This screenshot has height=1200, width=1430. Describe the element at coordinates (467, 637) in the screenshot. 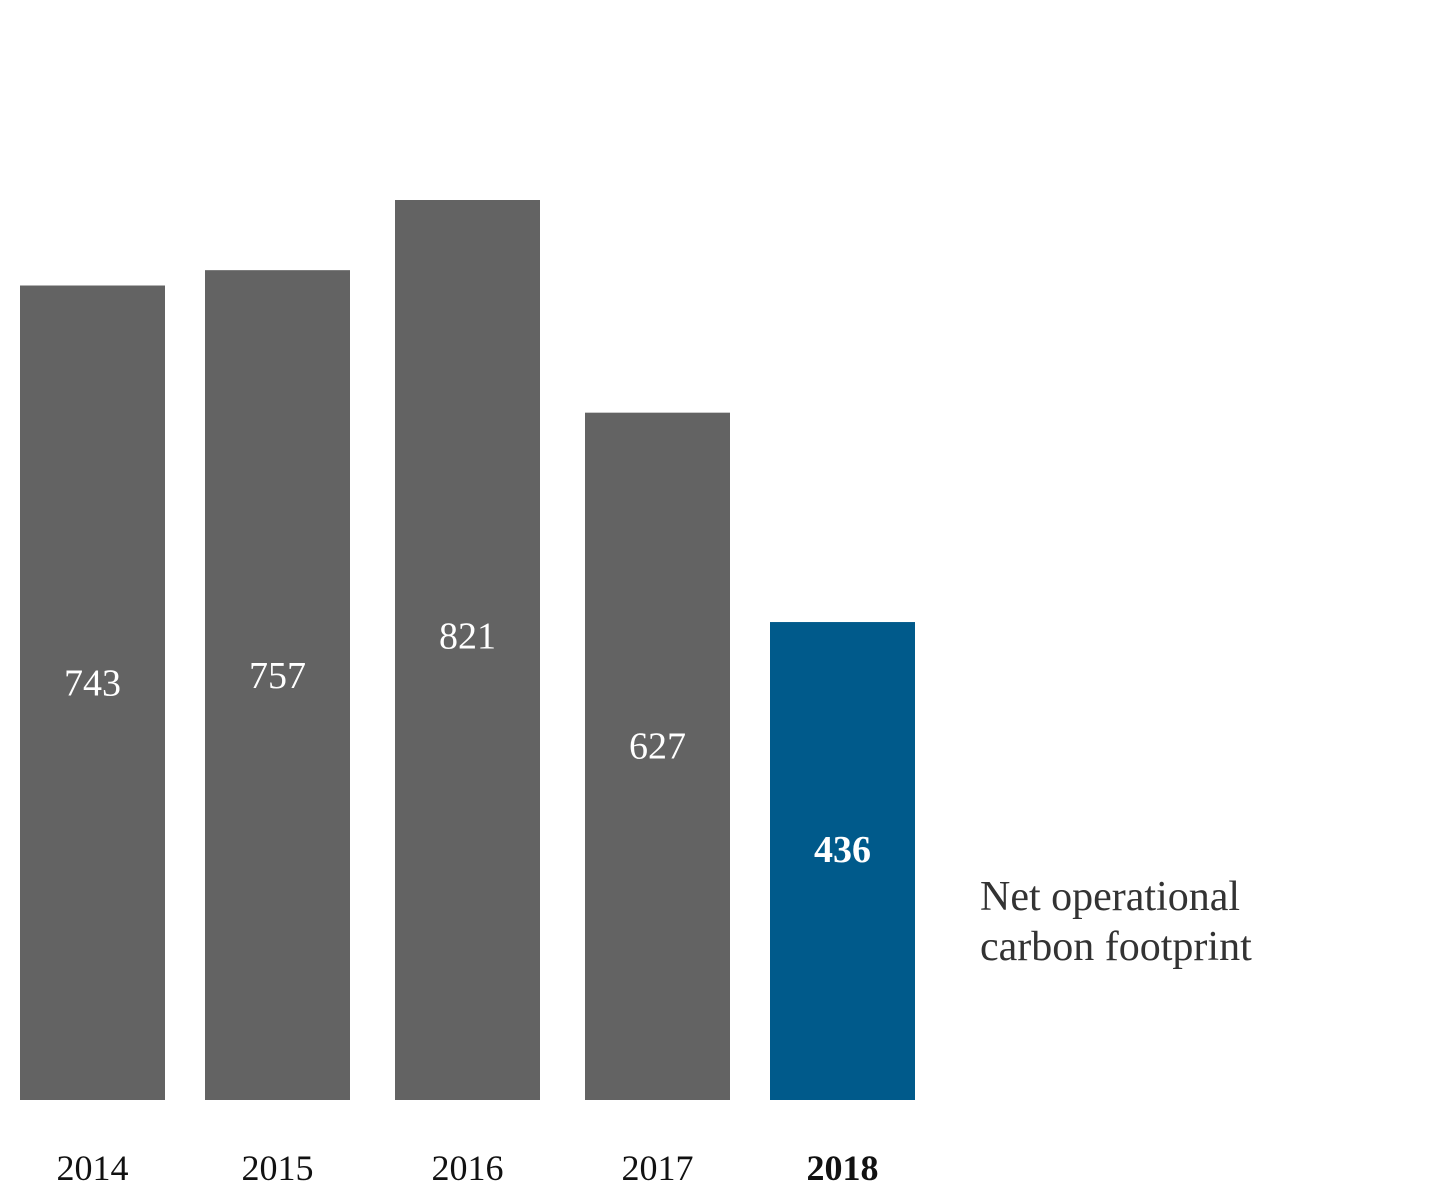

I see `bar-value-2016: 821` at that location.